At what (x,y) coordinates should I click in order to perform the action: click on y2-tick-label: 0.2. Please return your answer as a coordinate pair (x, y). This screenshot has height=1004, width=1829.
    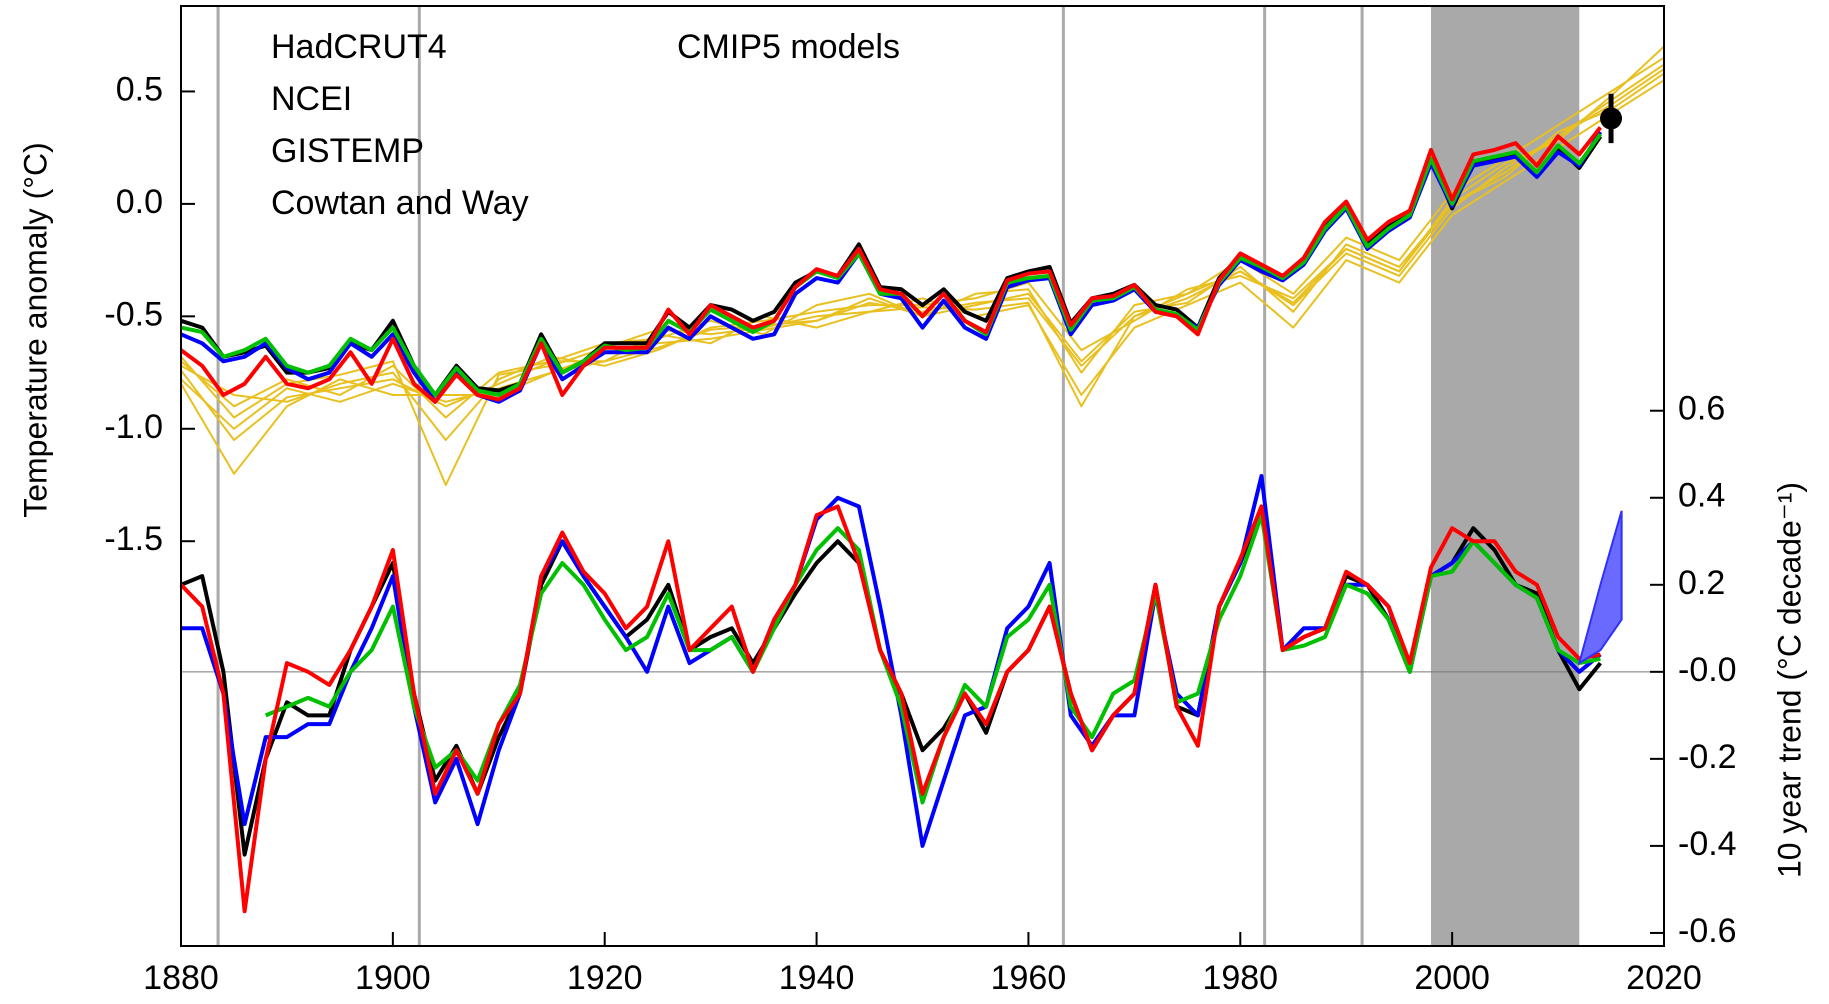
    Looking at the image, I should click on (1701, 583).